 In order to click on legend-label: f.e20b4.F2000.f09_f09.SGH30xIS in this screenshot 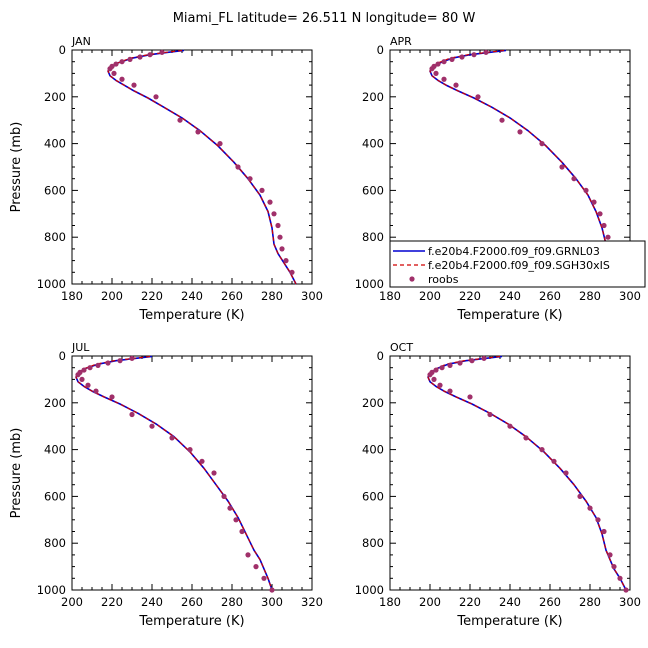, I will do `click(519, 265)`.